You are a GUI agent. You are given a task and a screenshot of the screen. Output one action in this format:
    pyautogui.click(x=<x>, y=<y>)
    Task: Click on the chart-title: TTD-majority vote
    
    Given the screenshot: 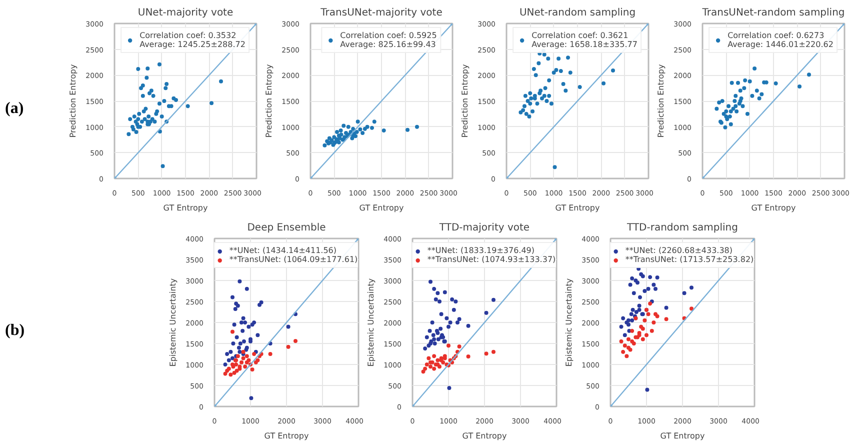 What is the action you would take?
    pyautogui.click(x=484, y=228)
    